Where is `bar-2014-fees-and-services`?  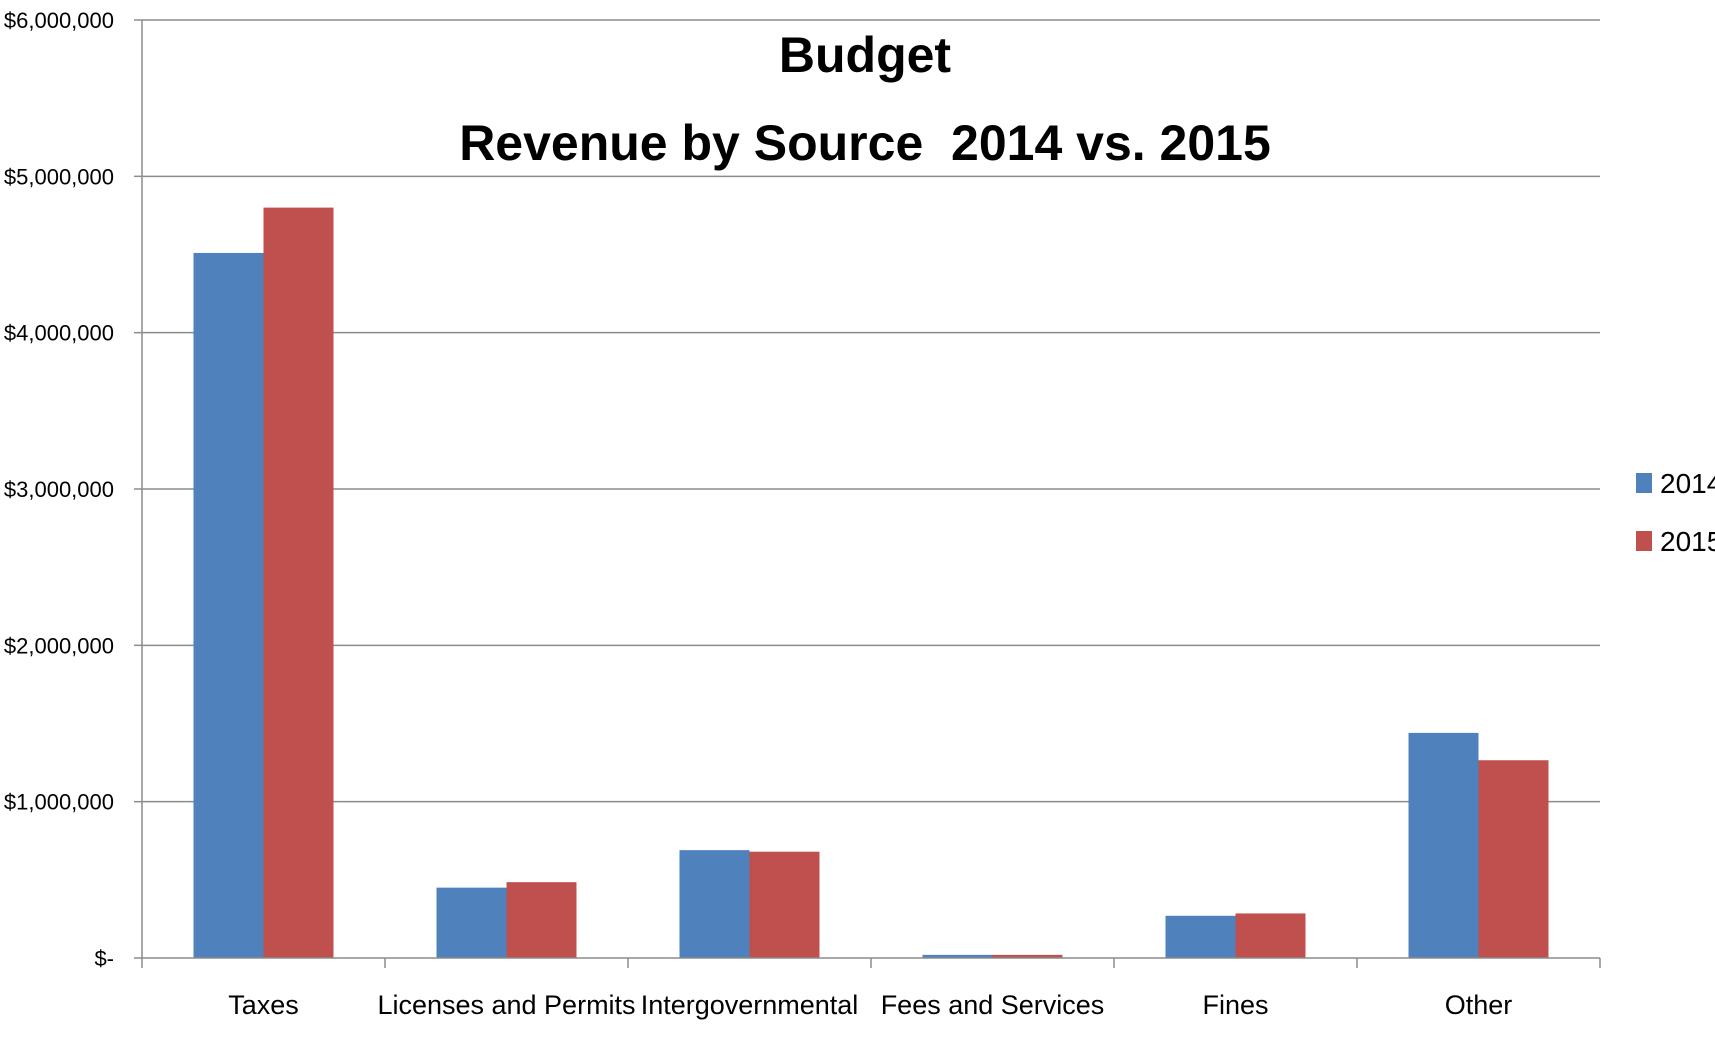
bar-2014-fees-and-services is located at coordinates (957, 956).